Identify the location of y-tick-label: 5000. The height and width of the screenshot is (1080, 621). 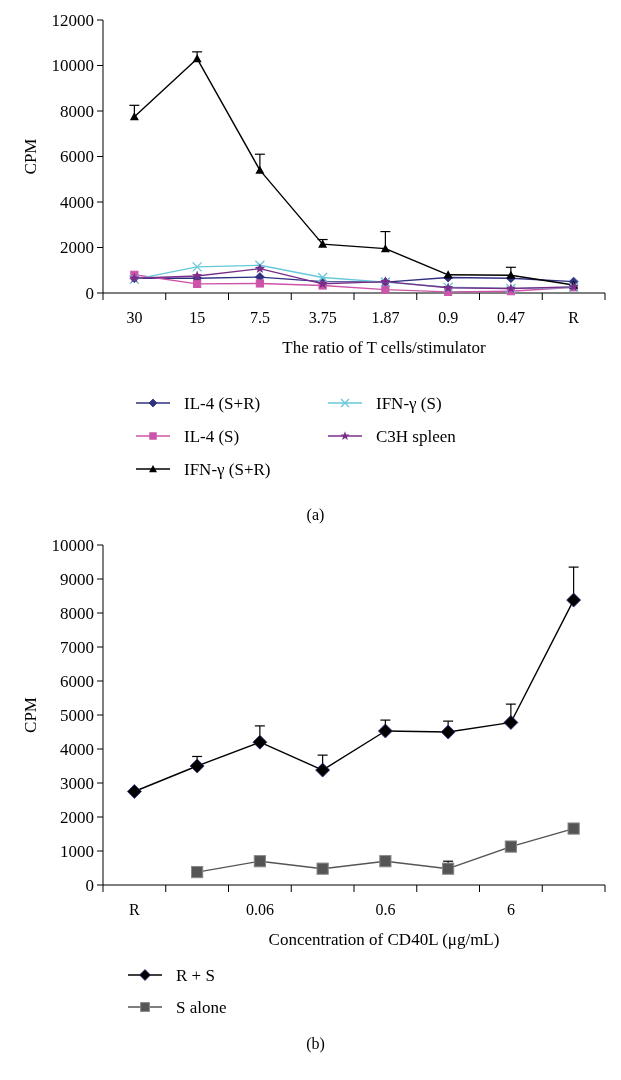
(77, 715).